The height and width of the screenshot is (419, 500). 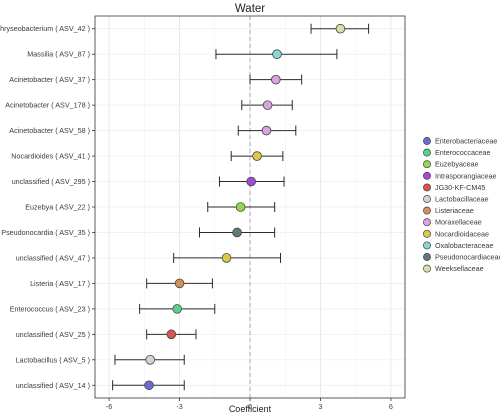 What do you see at coordinates (50, 308) in the screenshot?
I see `y-tick-label: Enterococcus ( ASV_23 )` at bounding box center [50, 308].